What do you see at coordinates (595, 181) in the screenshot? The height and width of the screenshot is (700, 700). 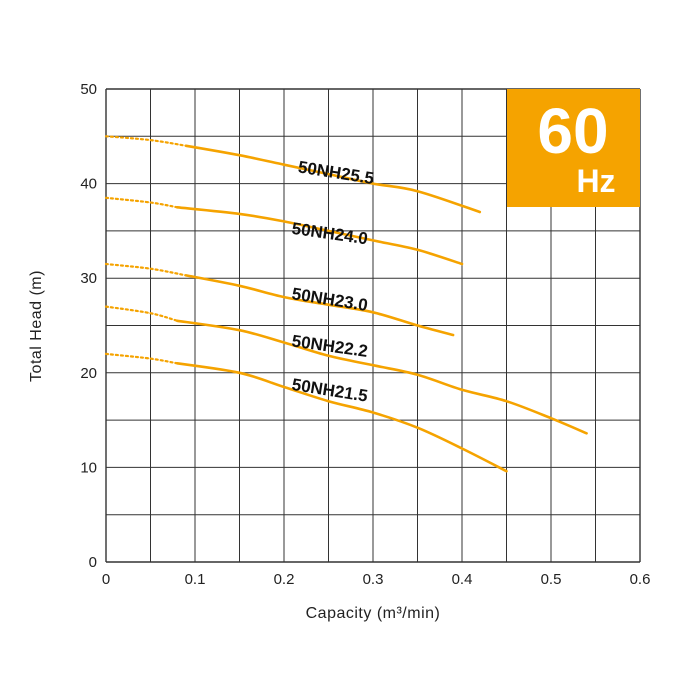 I see `badge-frequency-unit: Hz` at bounding box center [595, 181].